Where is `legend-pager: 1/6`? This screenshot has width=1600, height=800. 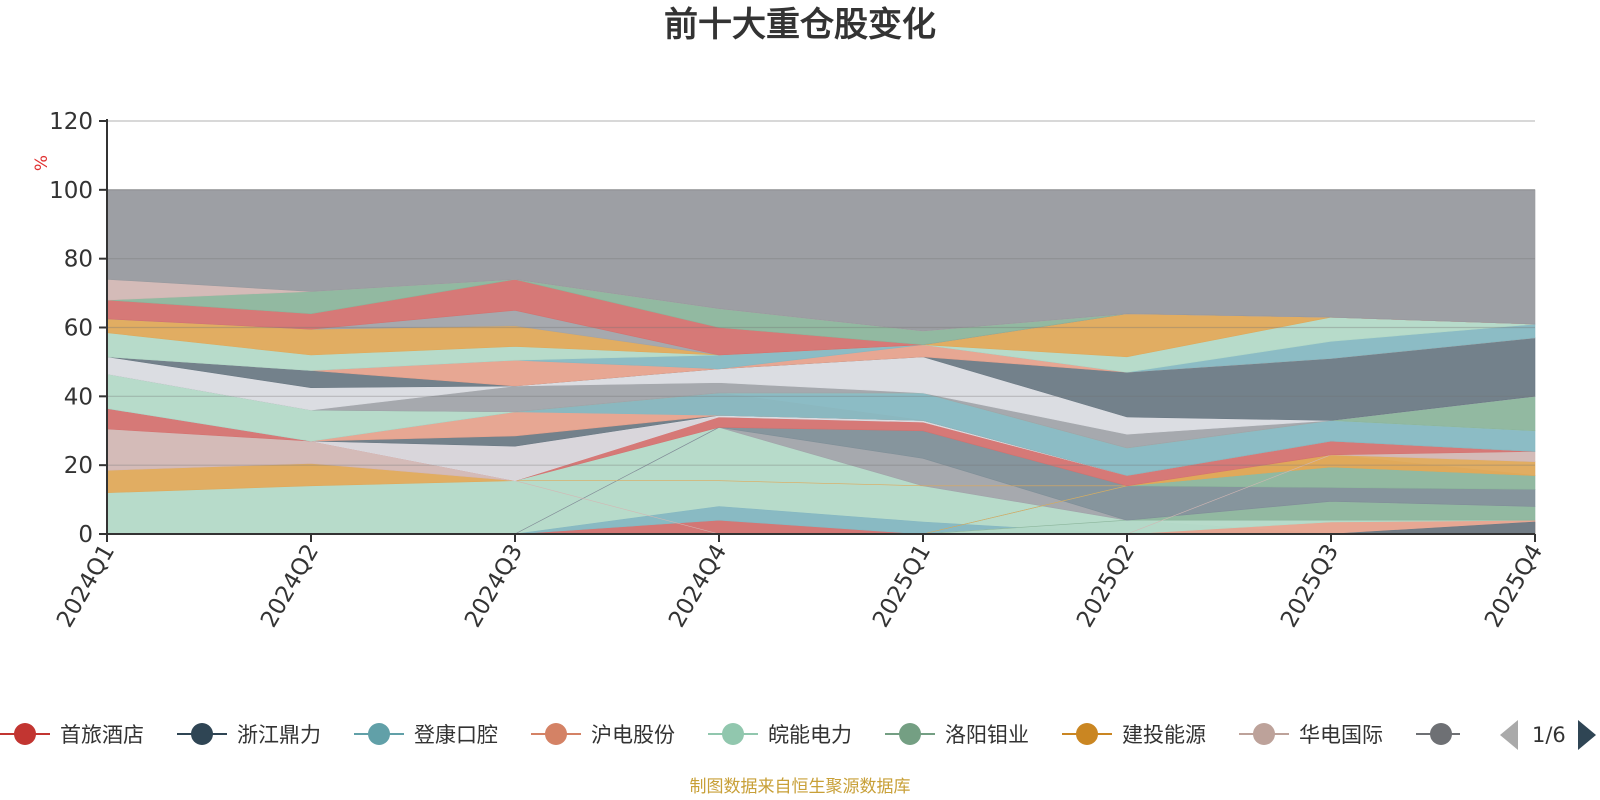 legend-pager: 1/6 is located at coordinates (1548, 735).